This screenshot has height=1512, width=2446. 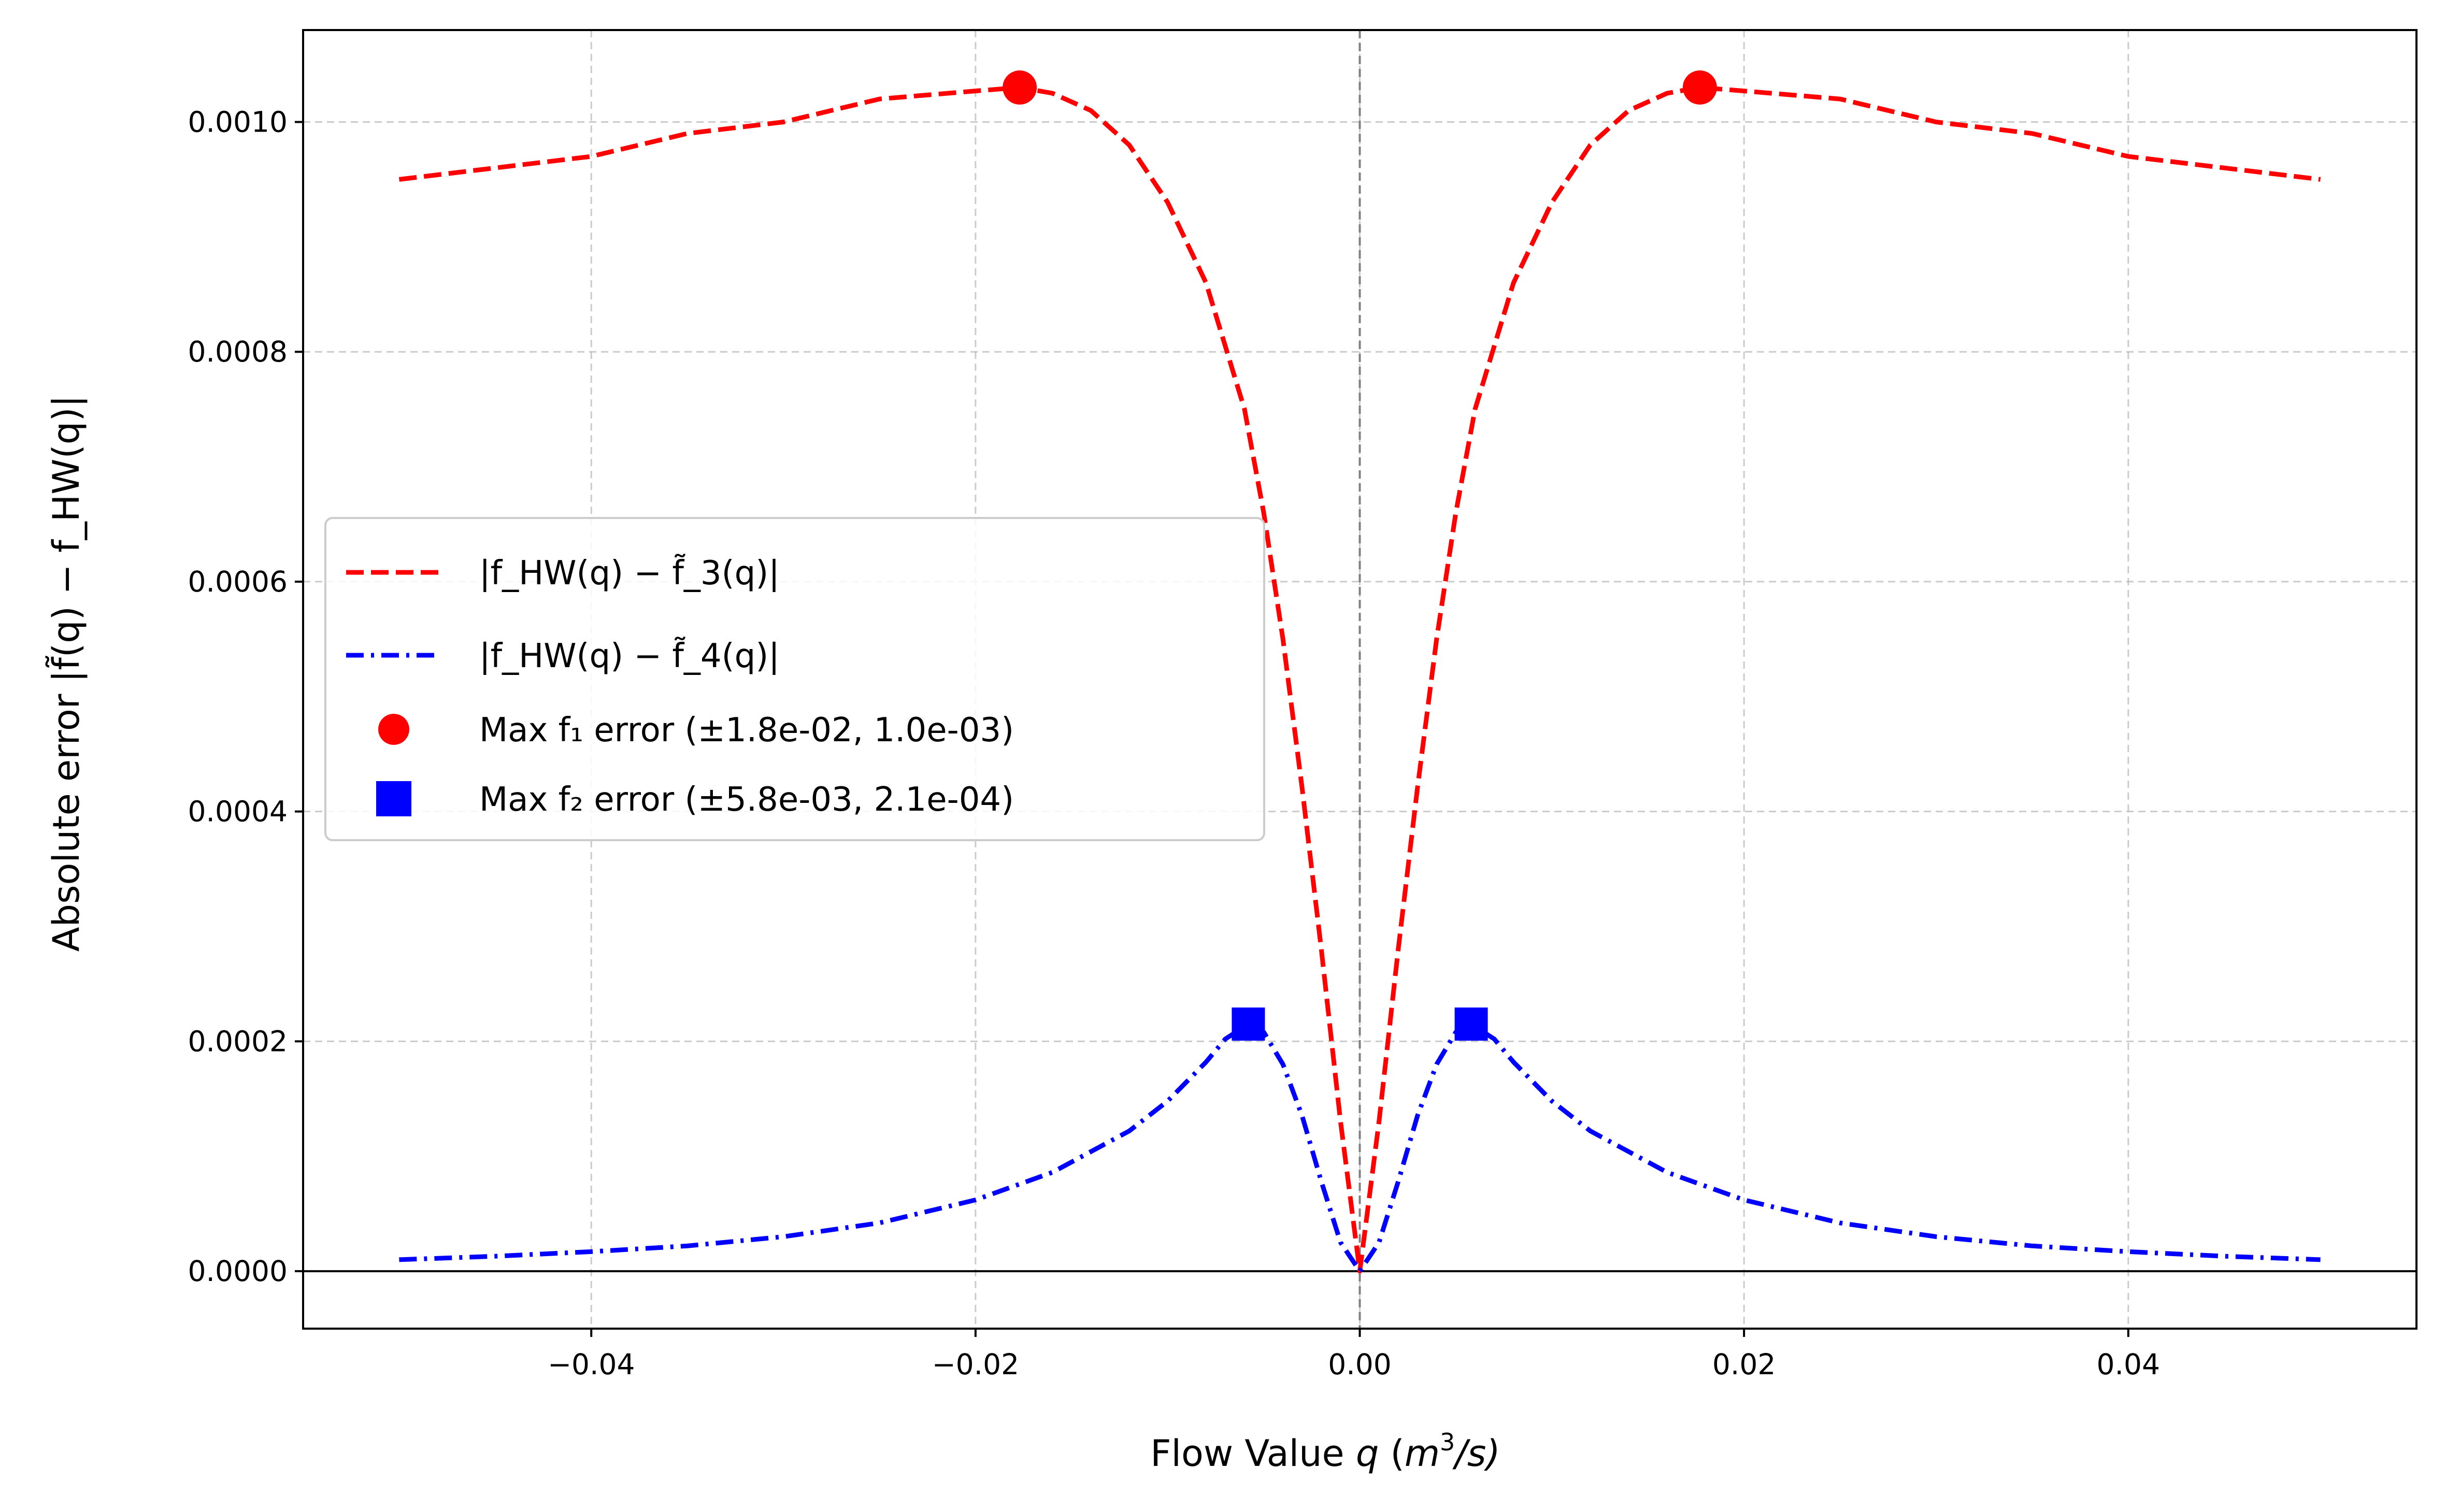 What do you see at coordinates (238, 581) in the screenshot?
I see `y-tick-label: 0.0006` at bounding box center [238, 581].